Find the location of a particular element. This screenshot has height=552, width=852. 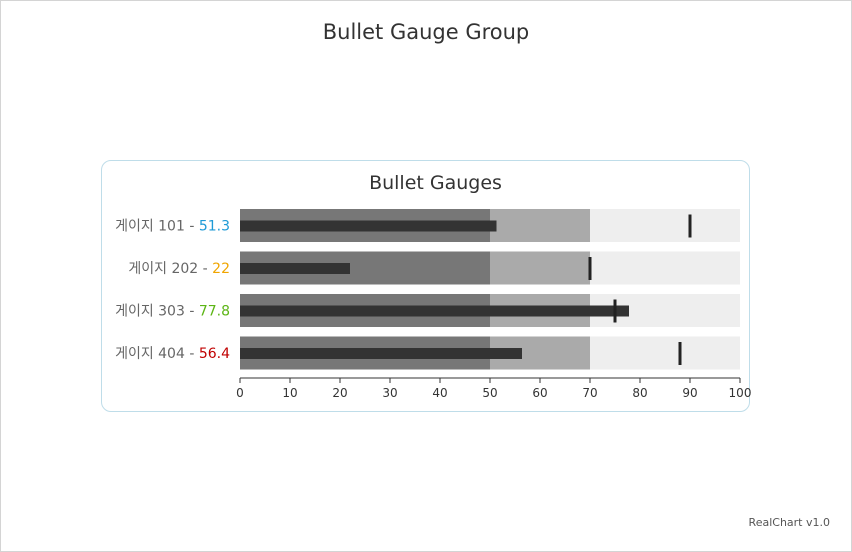

gauge-label: 게이지 303 - 77.8 is located at coordinates (172, 312).